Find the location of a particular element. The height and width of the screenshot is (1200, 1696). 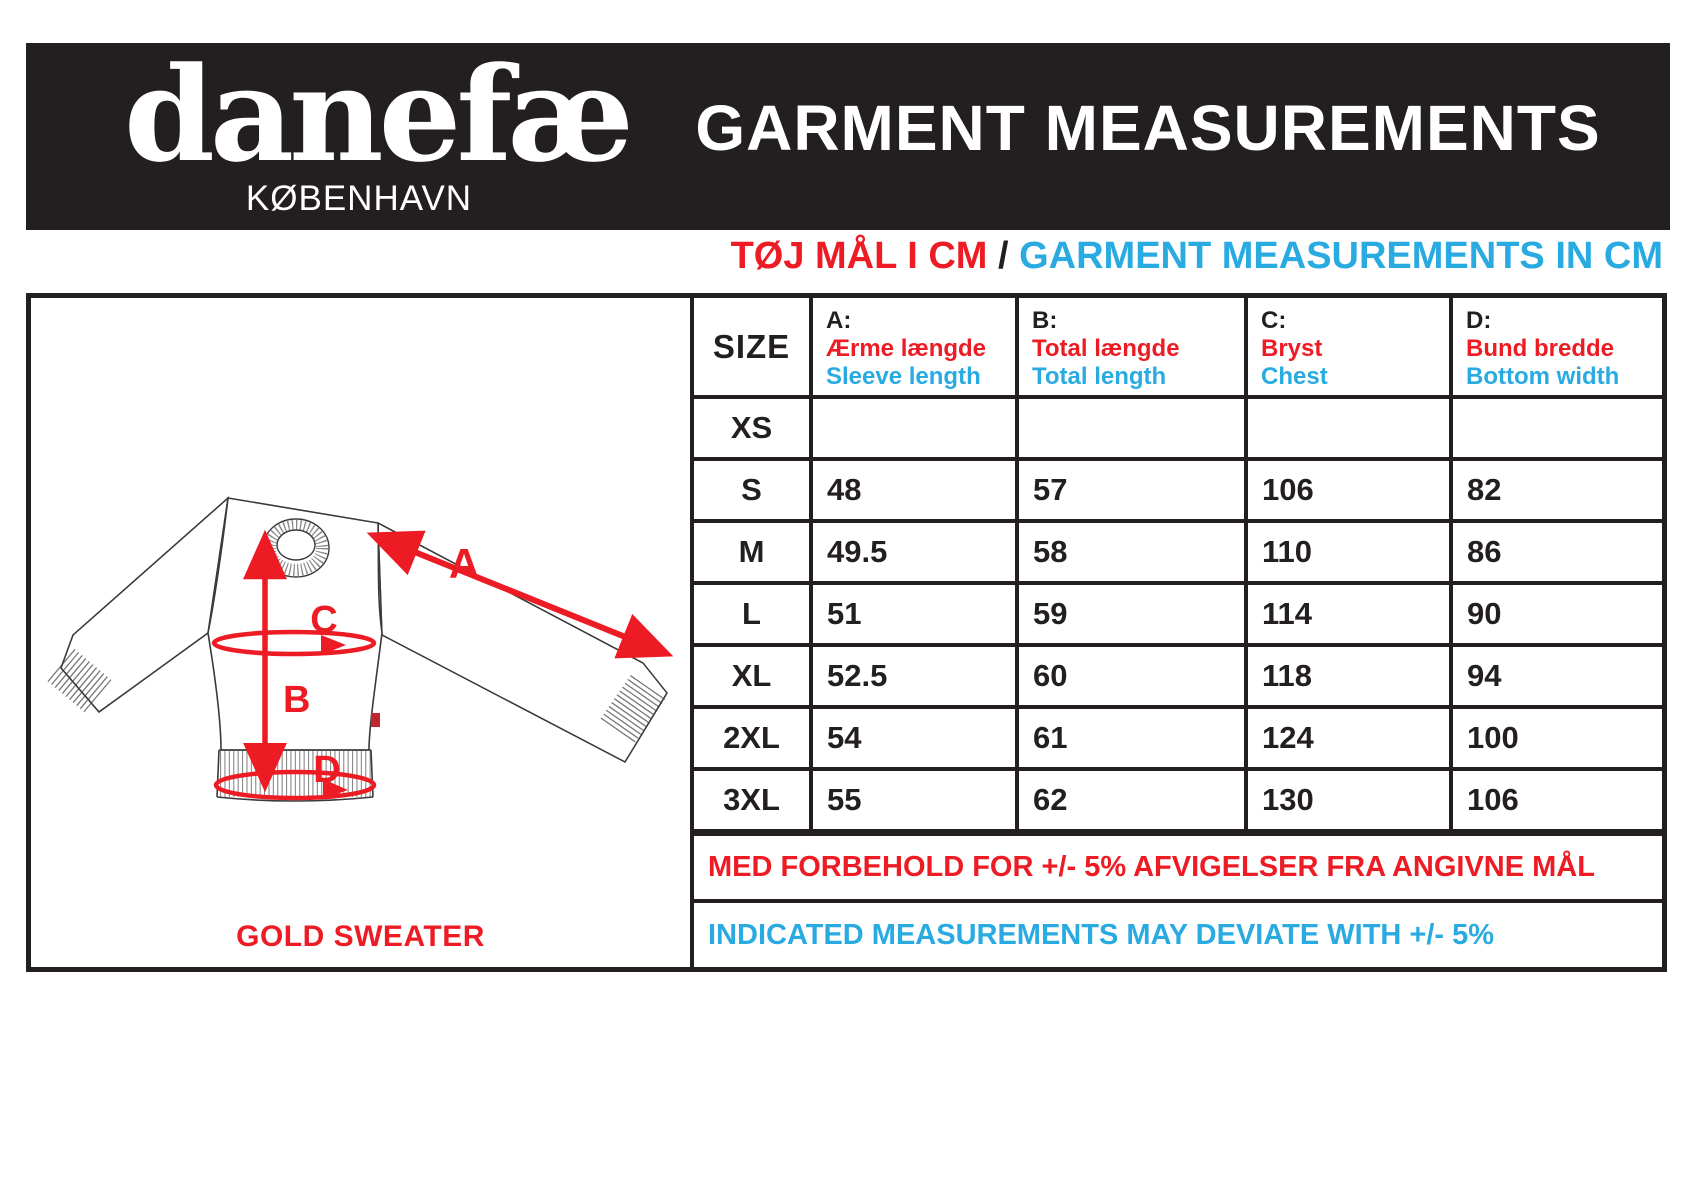

value-cell: 114 is located at coordinates (1350, 616).